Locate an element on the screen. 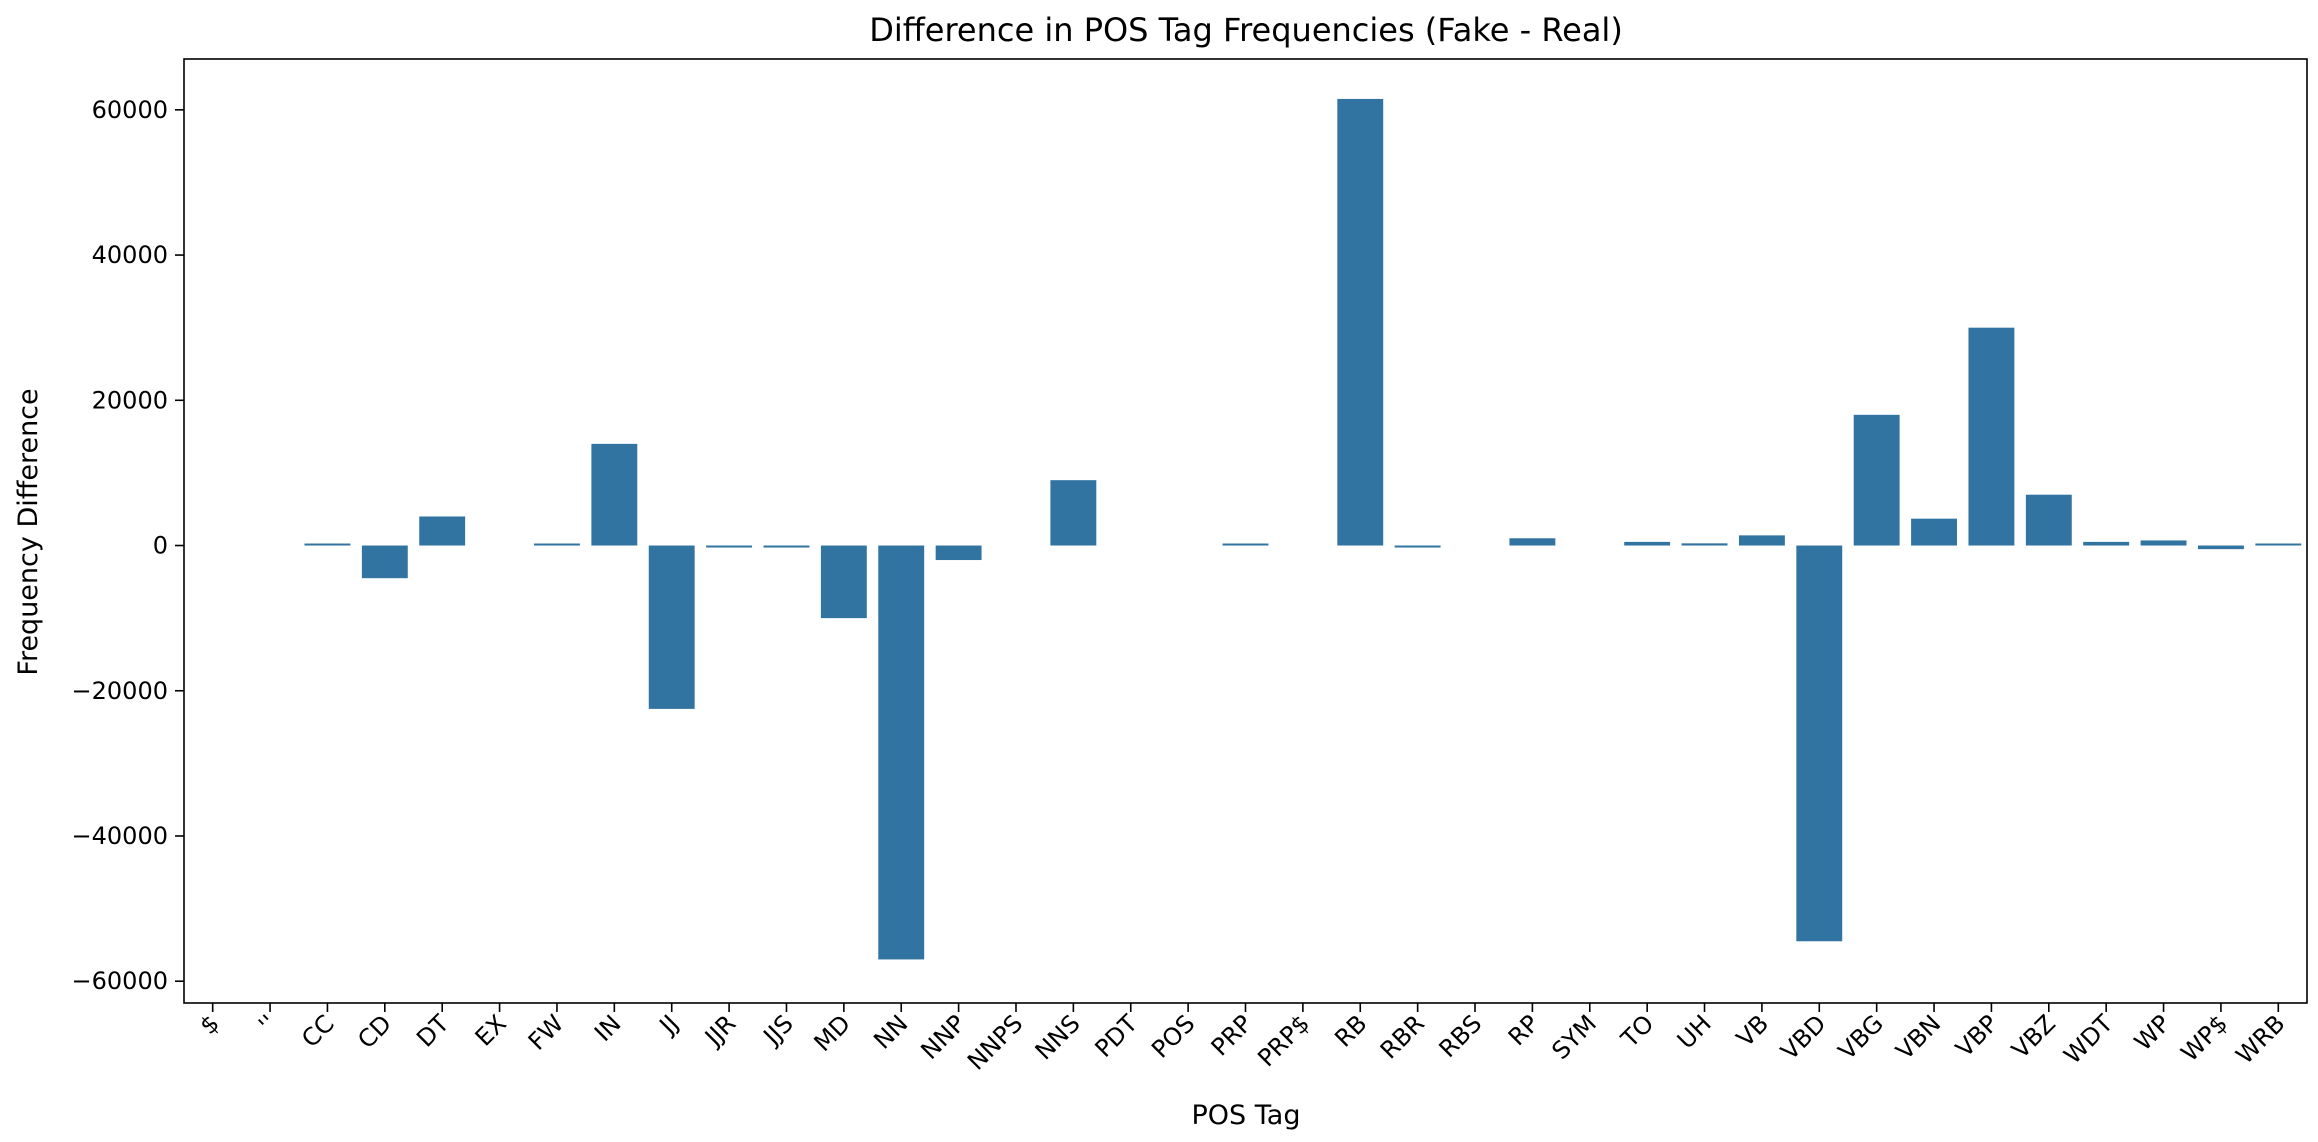  x-axis-label: POS Tag is located at coordinates (1246, 1115).